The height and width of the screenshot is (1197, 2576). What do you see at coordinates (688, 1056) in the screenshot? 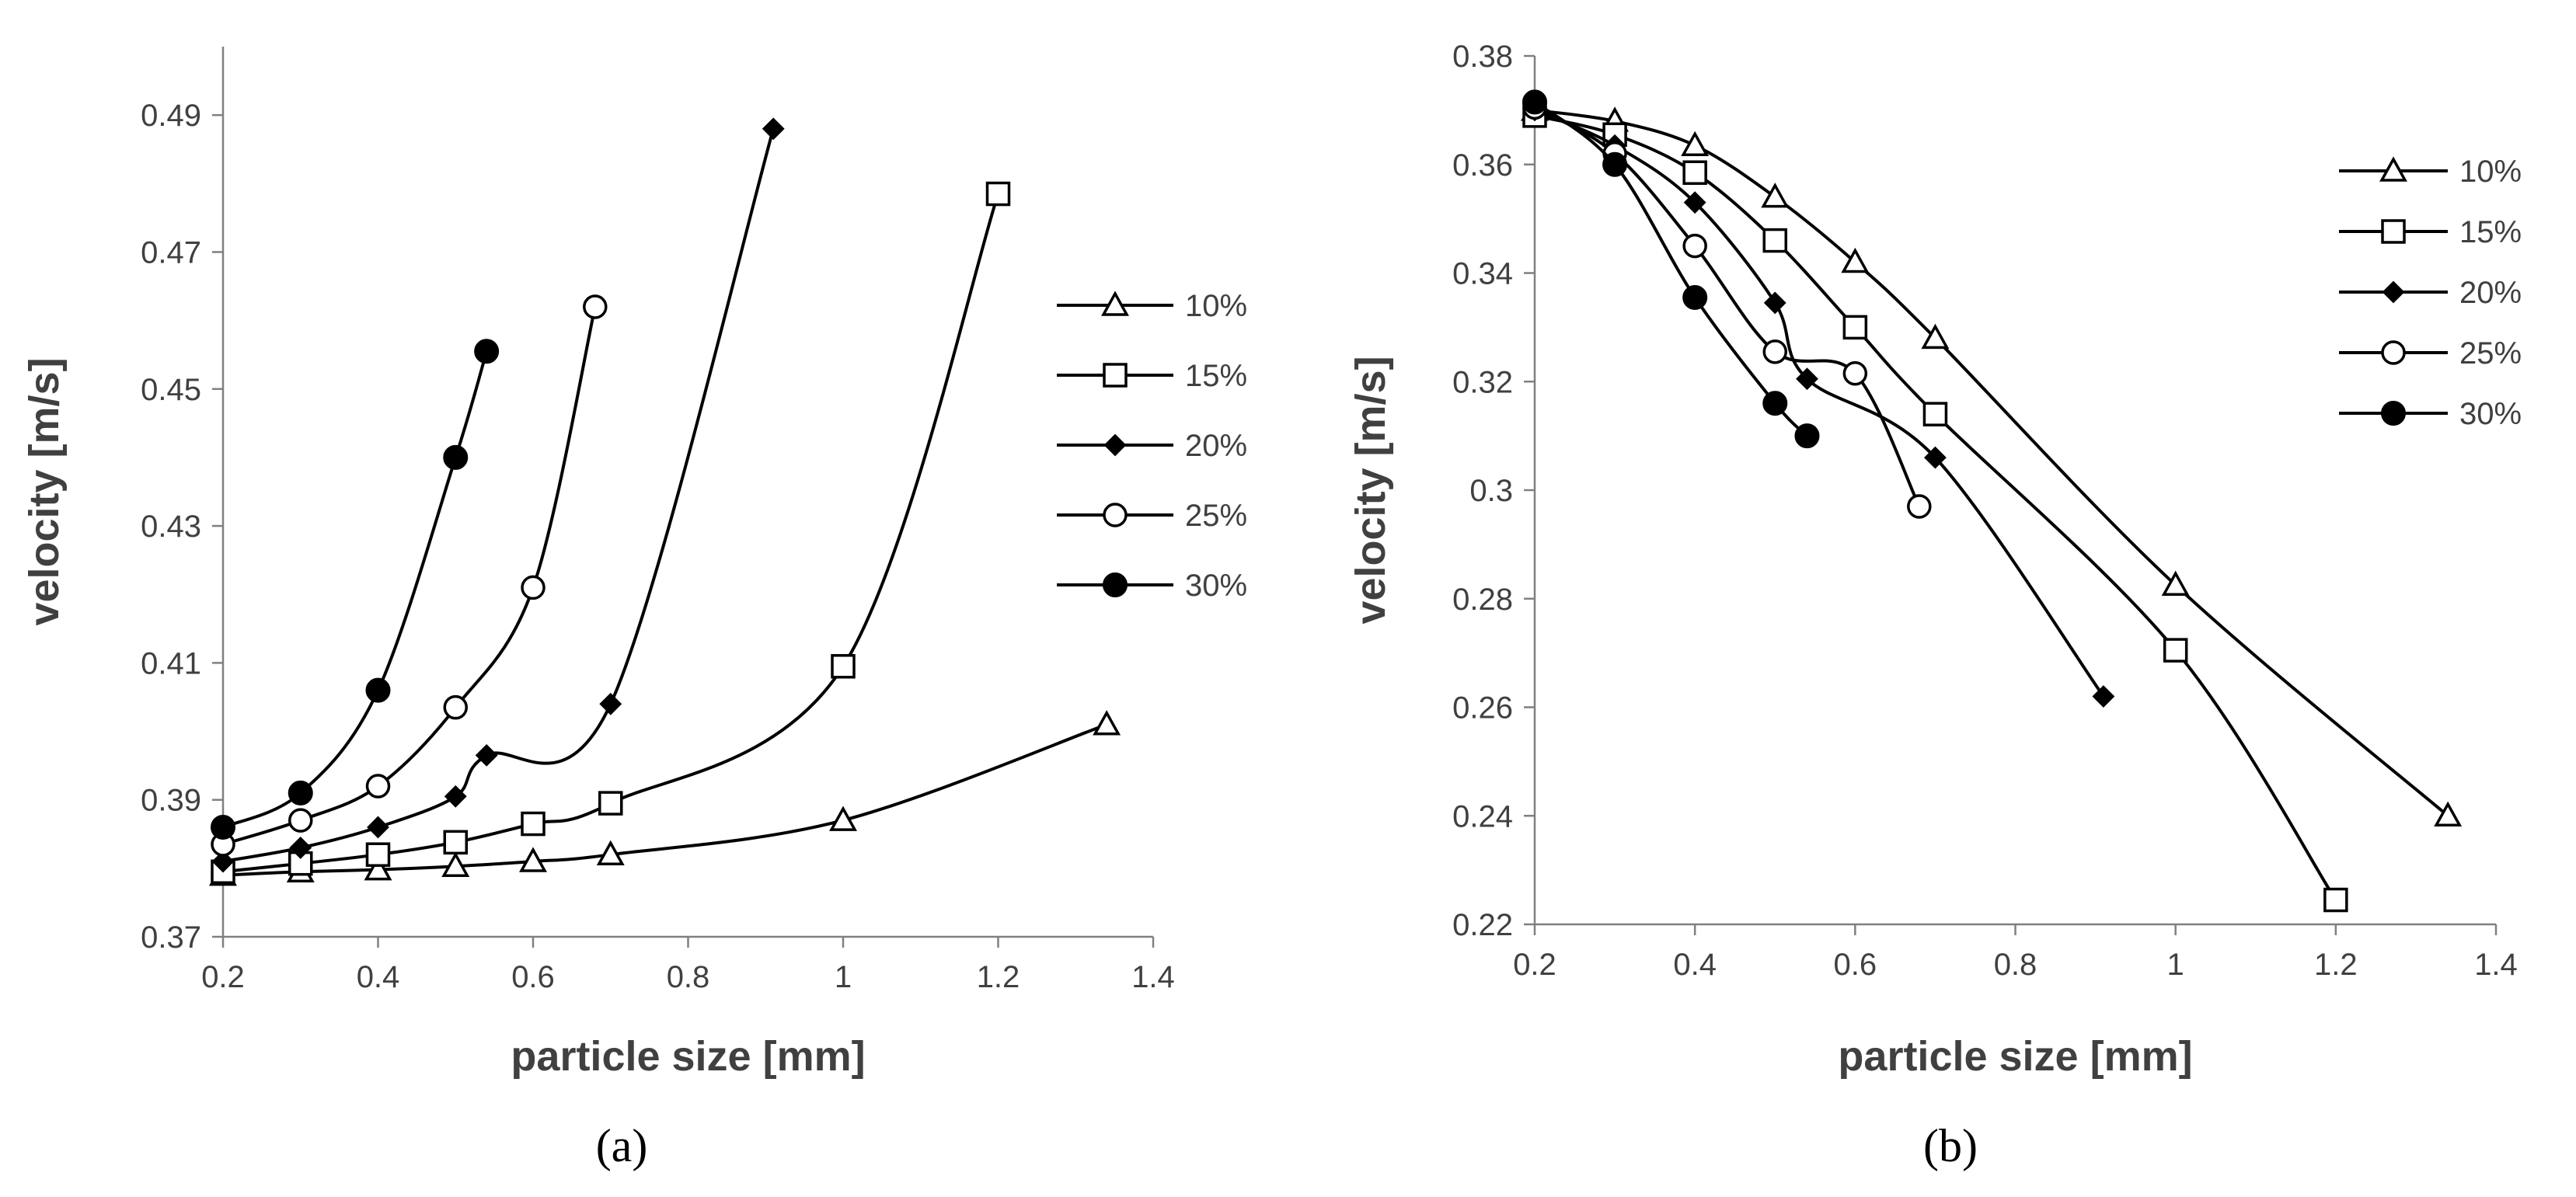
I see `panel-a-x-axis-label: particle size [mm]` at bounding box center [688, 1056].